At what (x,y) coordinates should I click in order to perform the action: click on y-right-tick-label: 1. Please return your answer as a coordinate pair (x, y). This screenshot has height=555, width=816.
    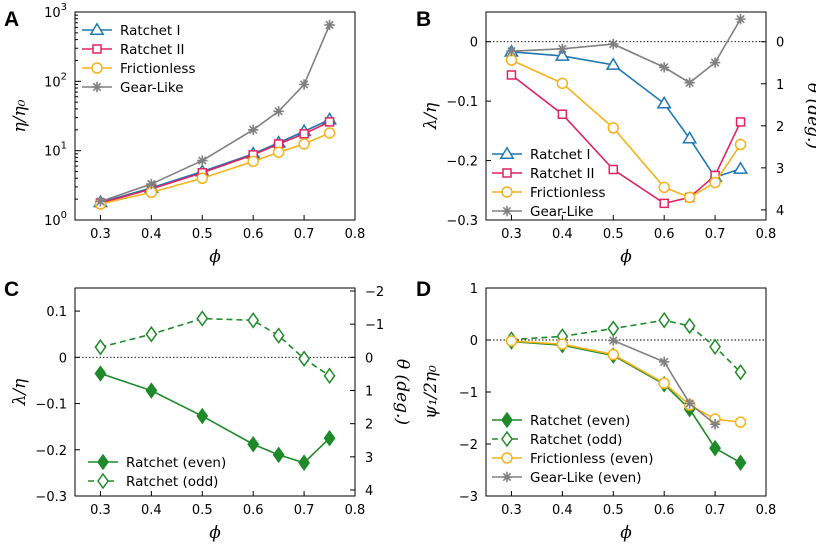
    Looking at the image, I should click on (369, 391).